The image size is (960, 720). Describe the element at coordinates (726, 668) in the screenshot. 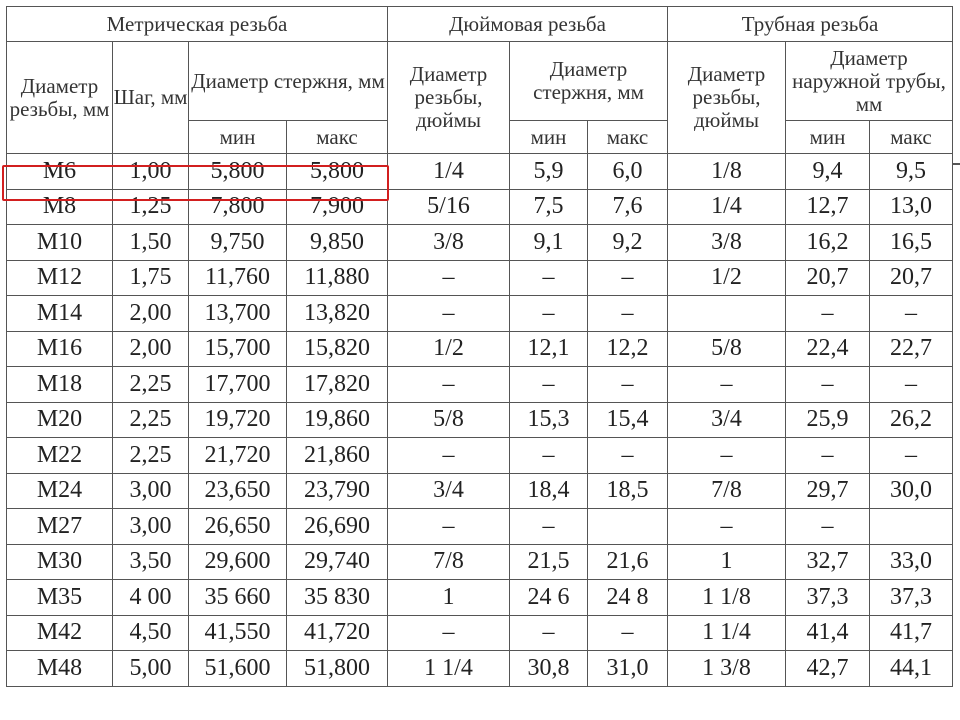

I see `table-cell: 1 3/8` at that location.